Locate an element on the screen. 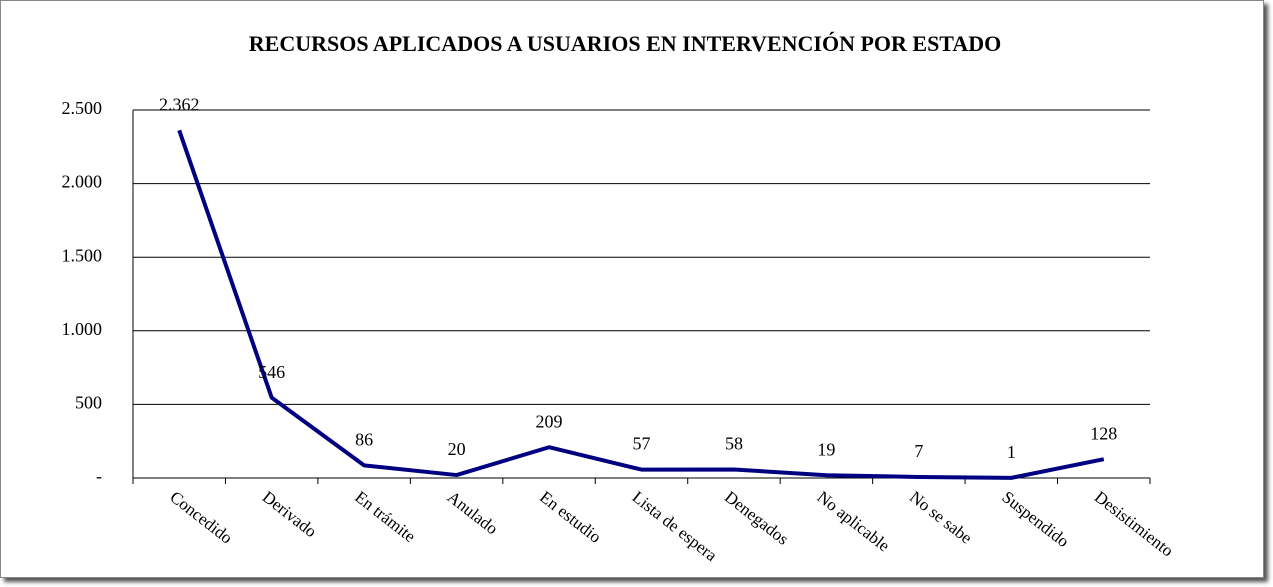 The height and width of the screenshot is (587, 1273). y-tick-label: 2.000 is located at coordinates (82, 182).